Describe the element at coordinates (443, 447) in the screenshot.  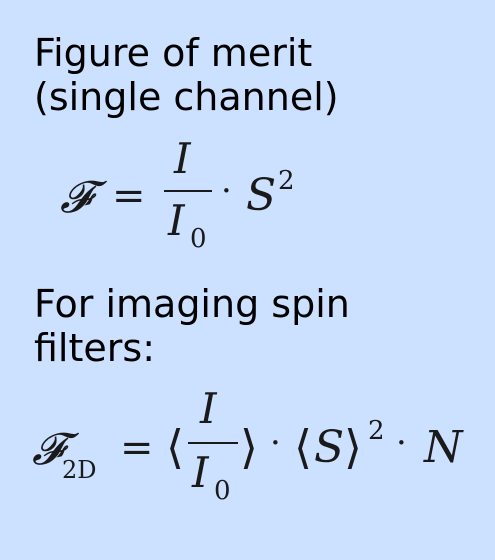
I see `variable-n: N` at that location.